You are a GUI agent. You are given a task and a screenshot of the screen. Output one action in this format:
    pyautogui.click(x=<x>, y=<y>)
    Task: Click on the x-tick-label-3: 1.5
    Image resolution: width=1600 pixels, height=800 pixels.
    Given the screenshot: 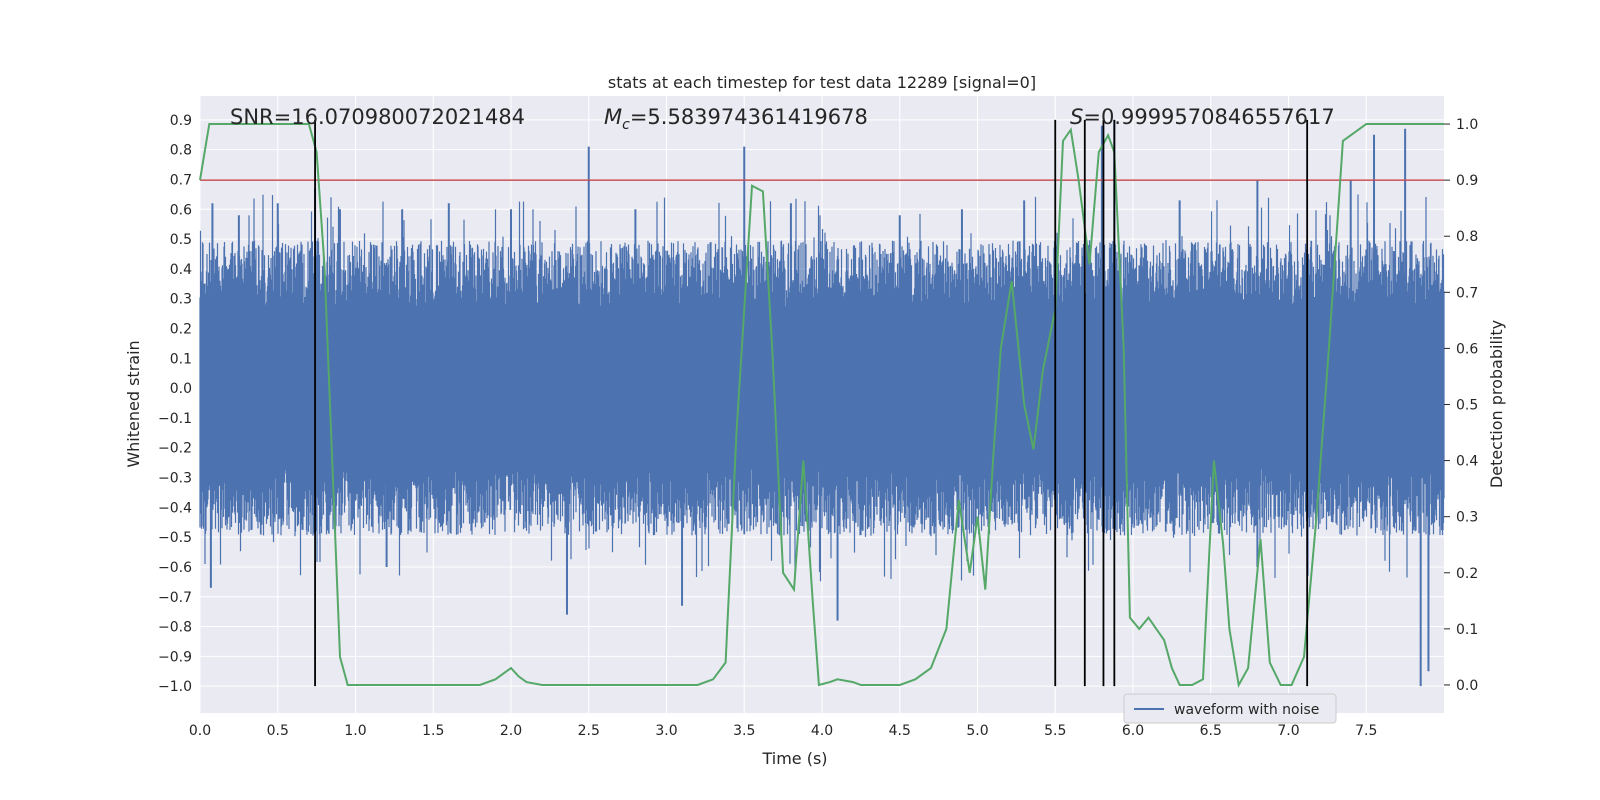 What is the action you would take?
    pyautogui.click(x=433, y=731)
    